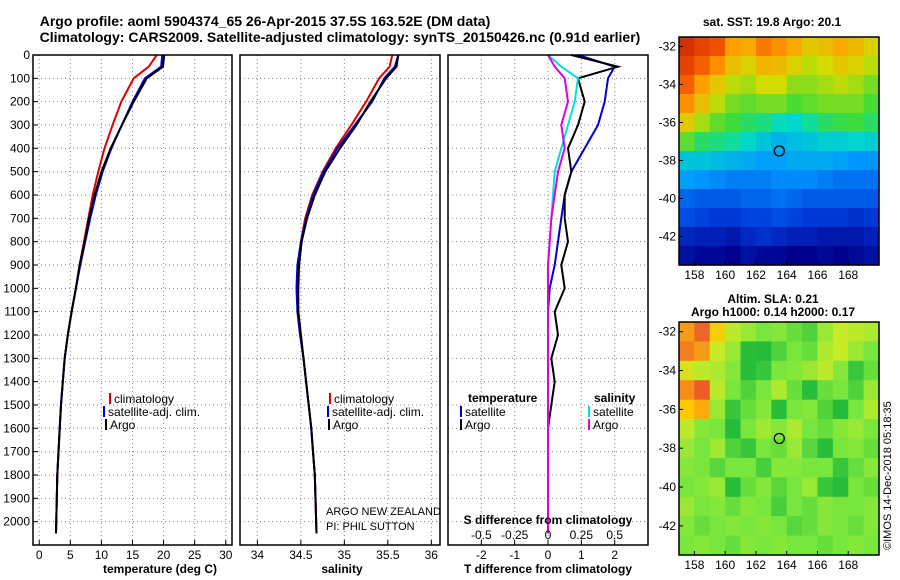 This screenshot has width=900, height=580. Describe the element at coordinates (503, 398) in the screenshot. I see `legend-temperature-heading: temperature` at that location.